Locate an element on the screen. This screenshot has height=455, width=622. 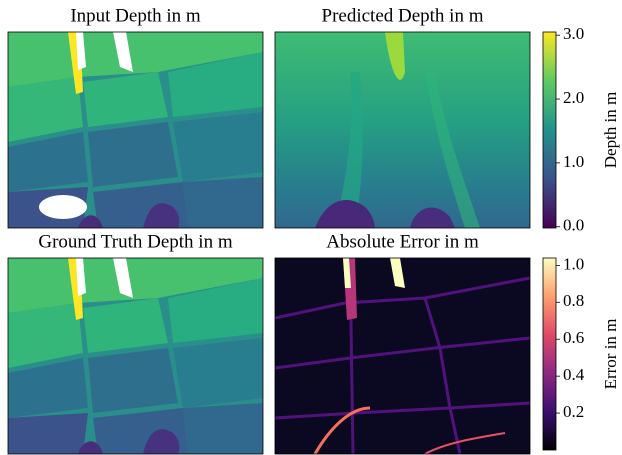
panel-title: Predicted Depth in m is located at coordinates (403, 15).